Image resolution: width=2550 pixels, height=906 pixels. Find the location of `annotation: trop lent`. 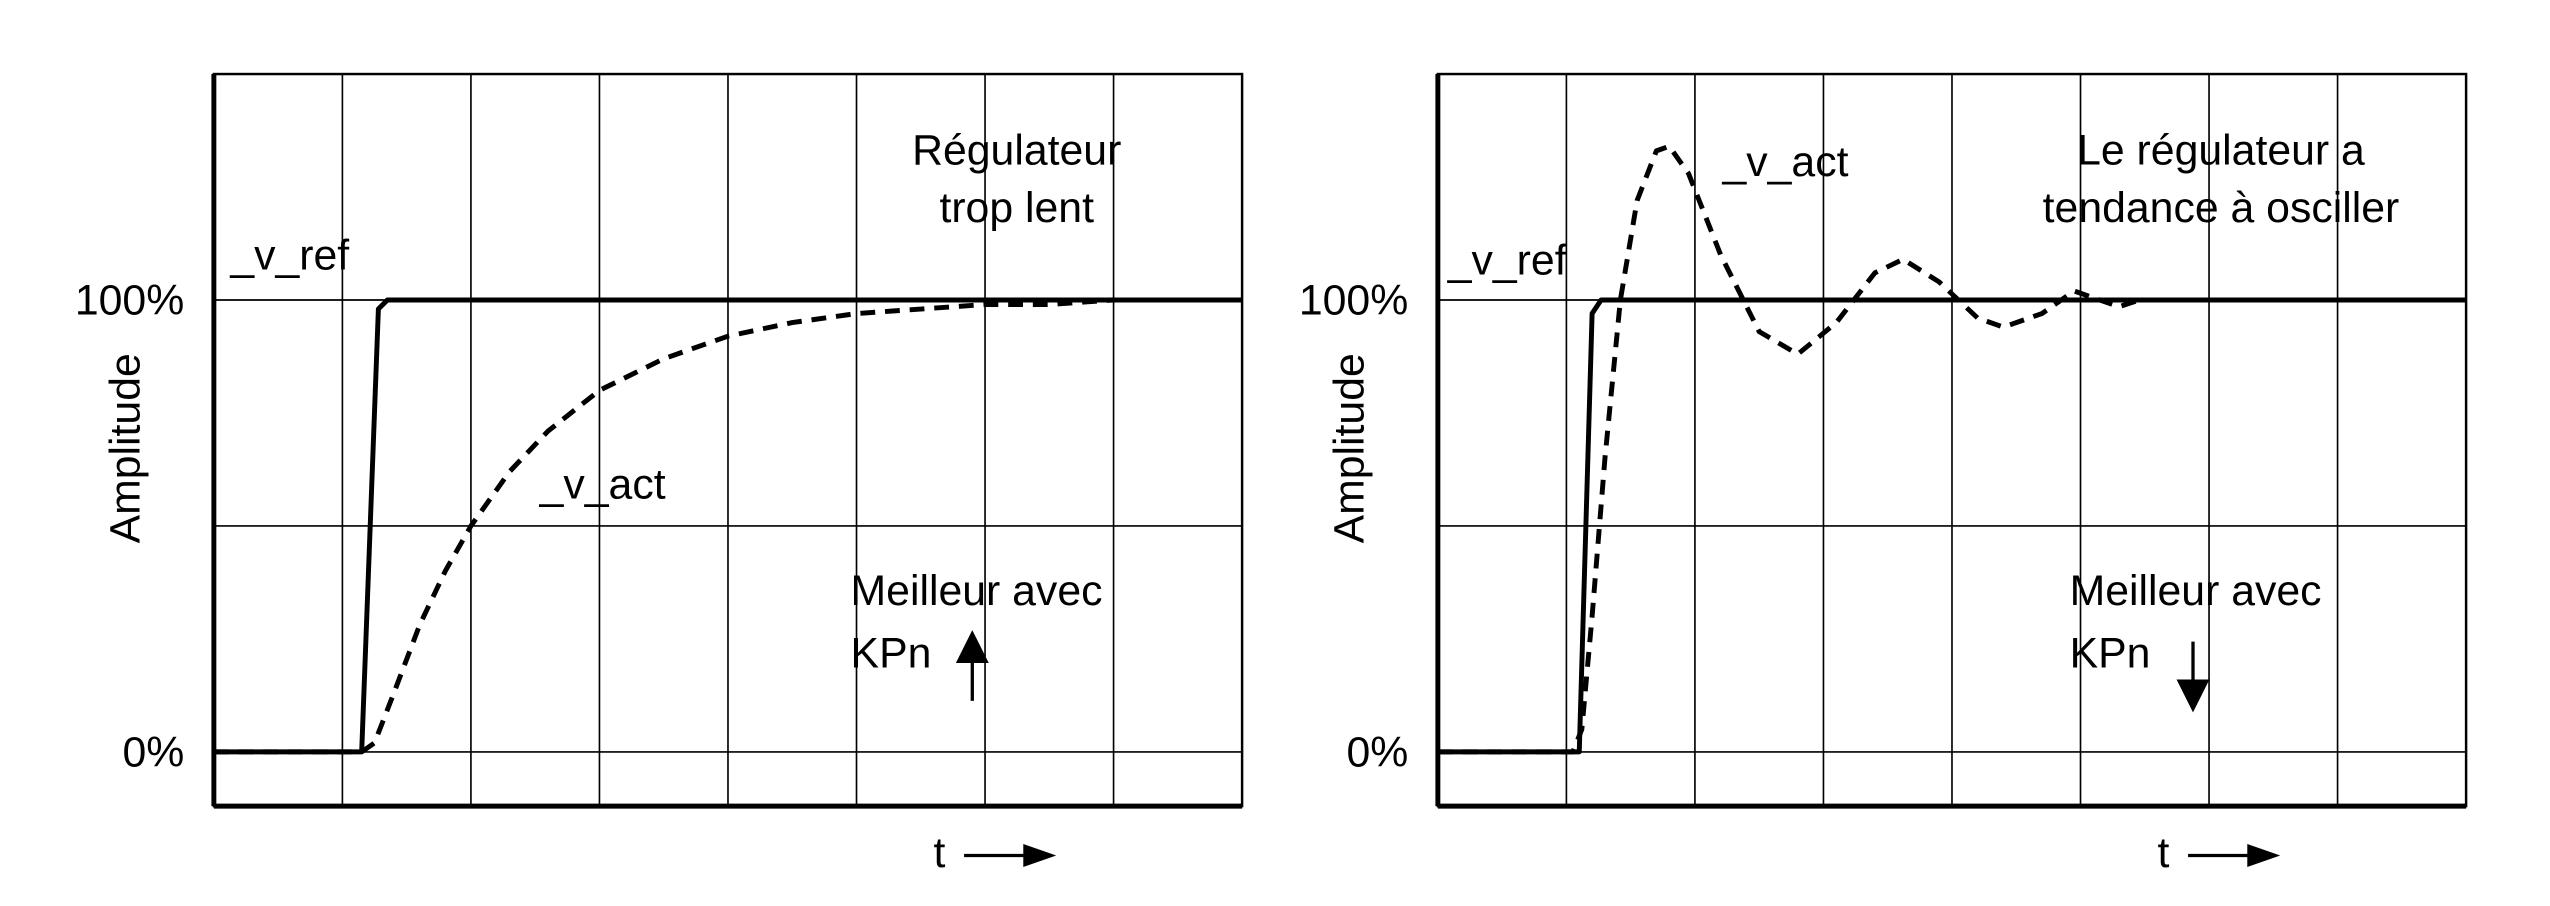

annotation: trop lent is located at coordinates (1016, 208).